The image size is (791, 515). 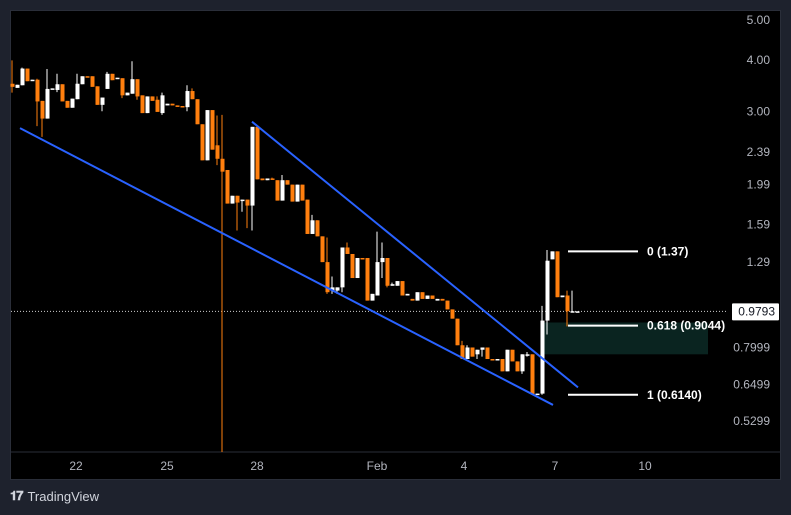 What do you see at coordinates (759, 152) in the screenshot?
I see `price-axis-label: 2.39` at bounding box center [759, 152].